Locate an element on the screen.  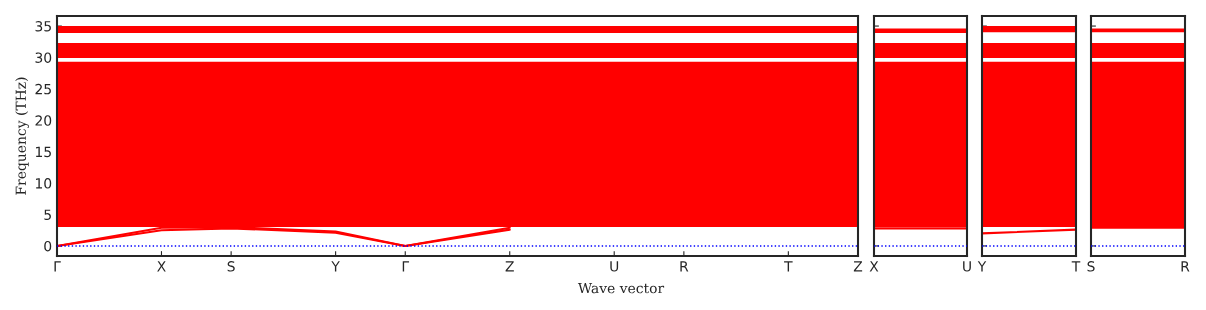
y-tick-label: 20 is located at coordinates (43, 120).